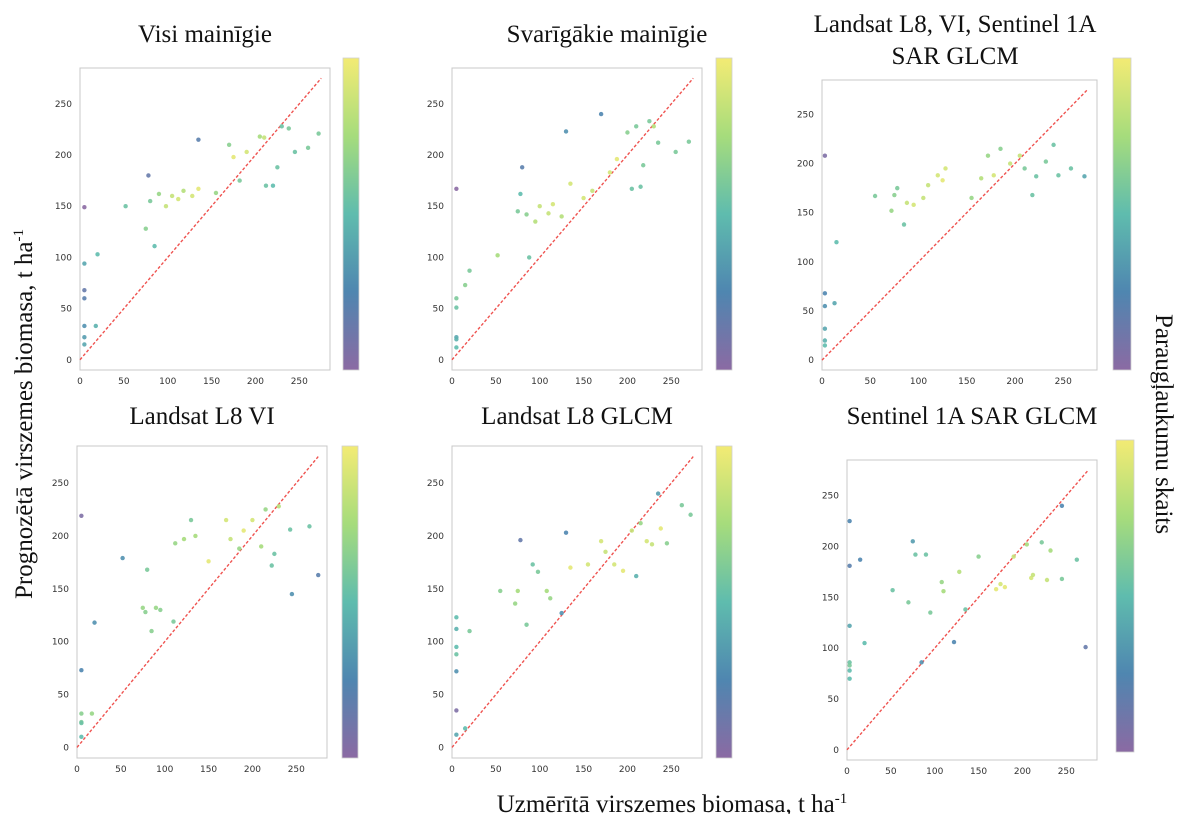 The width and height of the screenshot is (1186, 814). Describe the element at coordinates (1163, 424) in the screenshot. I see `colorbar-label: Paraugļaukumu skaits` at that location.